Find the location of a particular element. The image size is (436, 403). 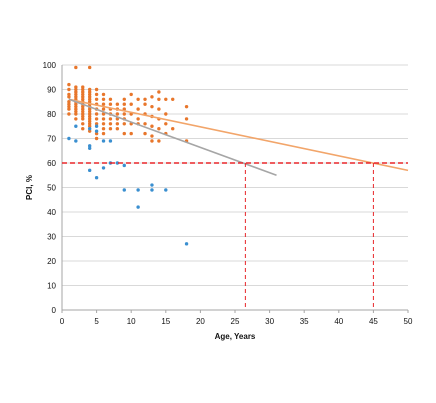

y-tick-label: 0 is located at coordinates (54, 310).